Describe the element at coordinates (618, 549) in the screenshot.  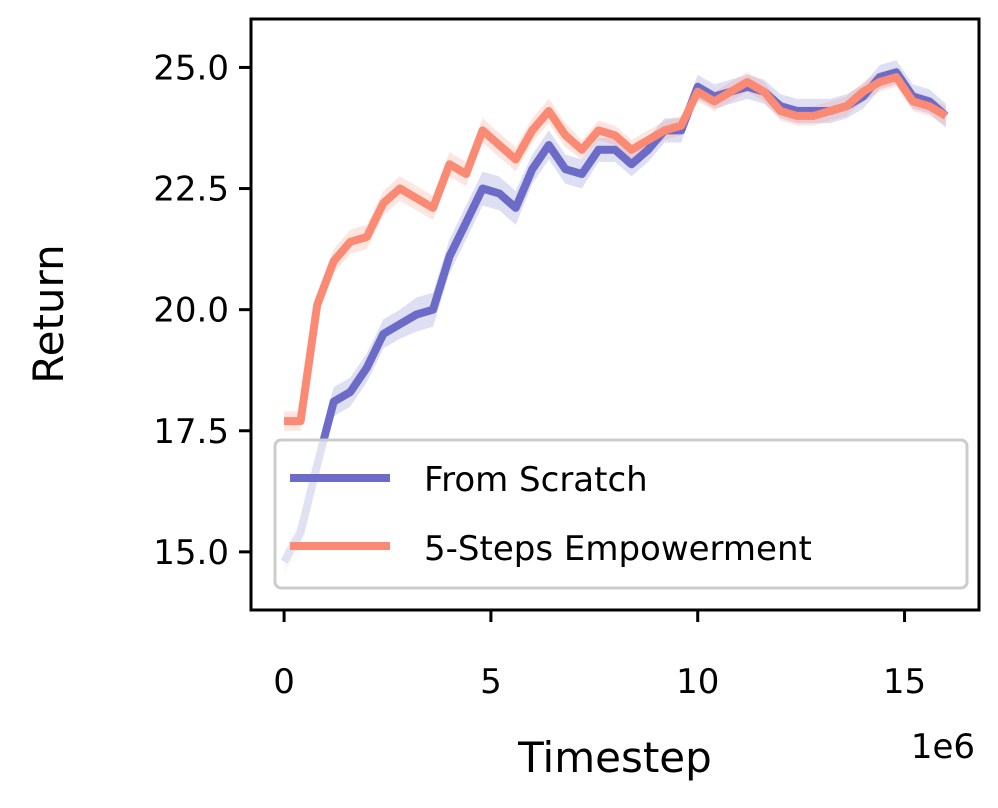
I see `legend-label-5-steps-empowerment: 5-Steps Empowerment` at that location.